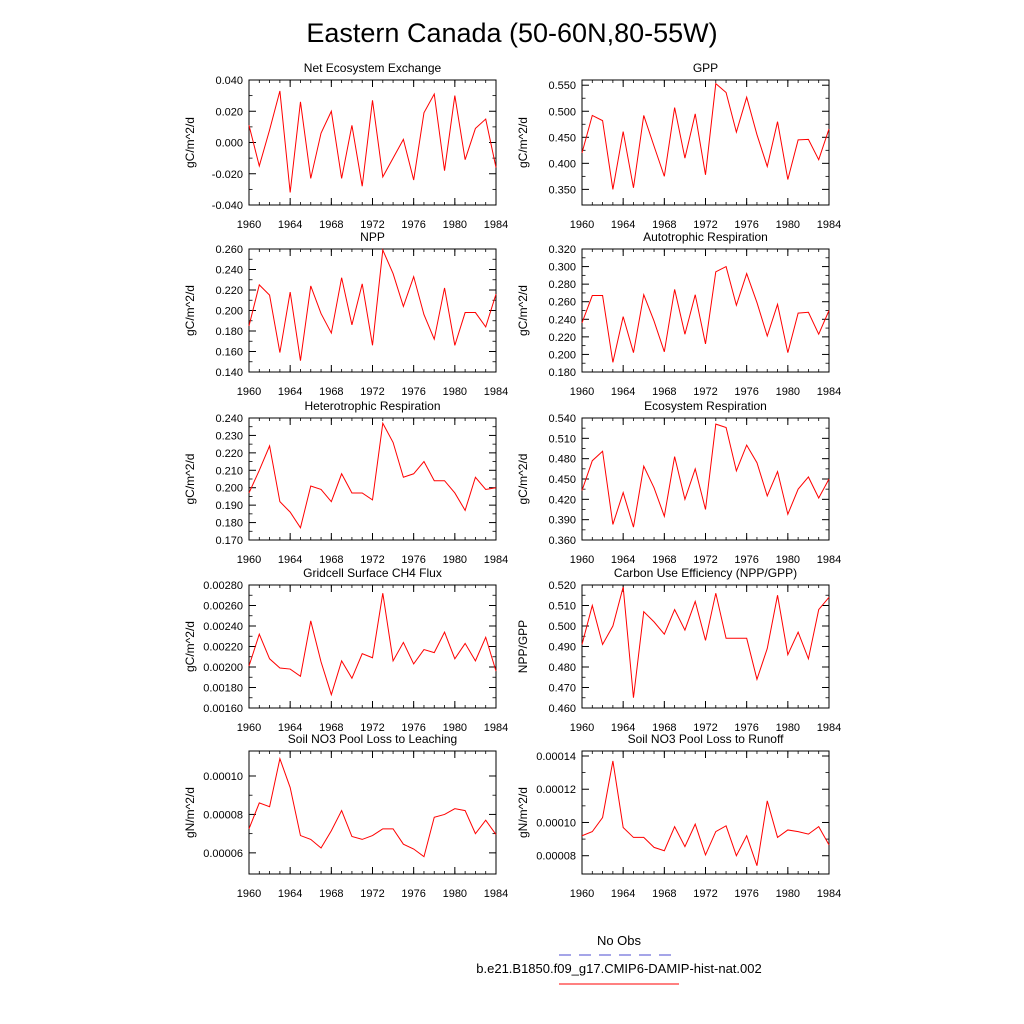 The width and height of the screenshot is (1024, 1024). What do you see at coordinates (229, 112) in the screenshot?
I see `y-tick-label: 0.020` at bounding box center [229, 112].